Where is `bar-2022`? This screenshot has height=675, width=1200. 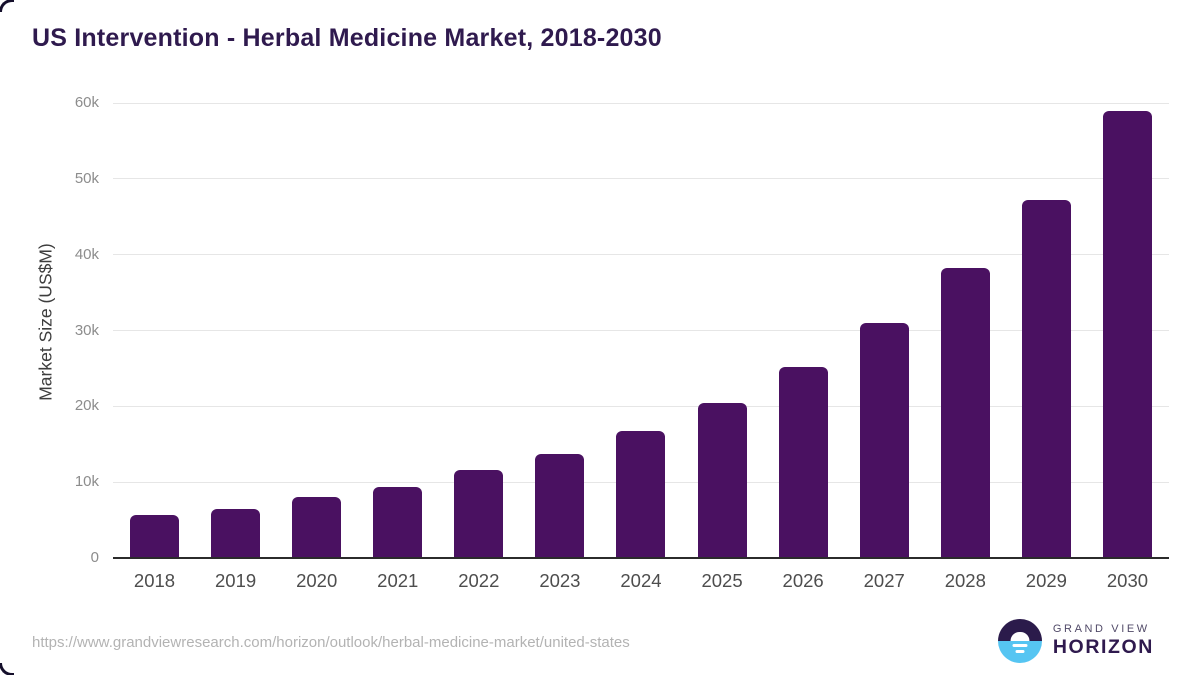 bar-2022 is located at coordinates (479, 514).